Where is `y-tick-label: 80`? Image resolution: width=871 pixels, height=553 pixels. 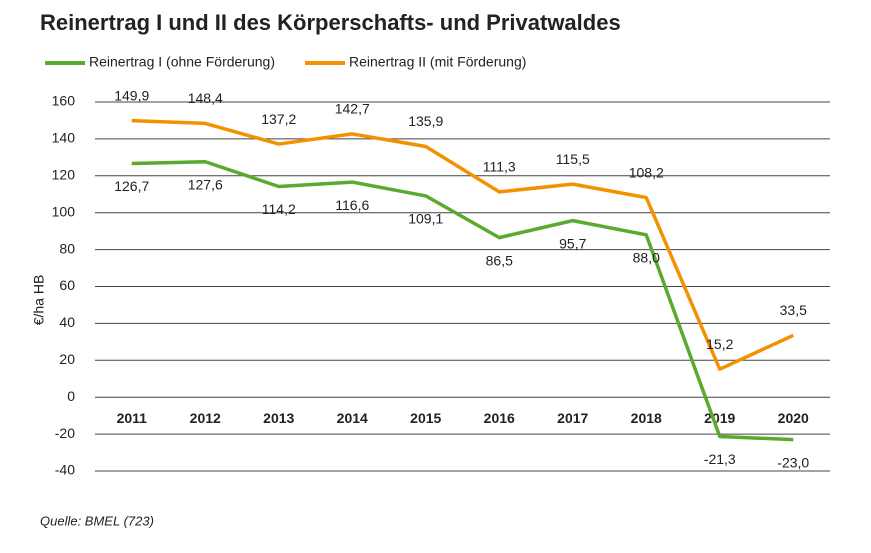 y-tick-label: 80 is located at coordinates (67, 248).